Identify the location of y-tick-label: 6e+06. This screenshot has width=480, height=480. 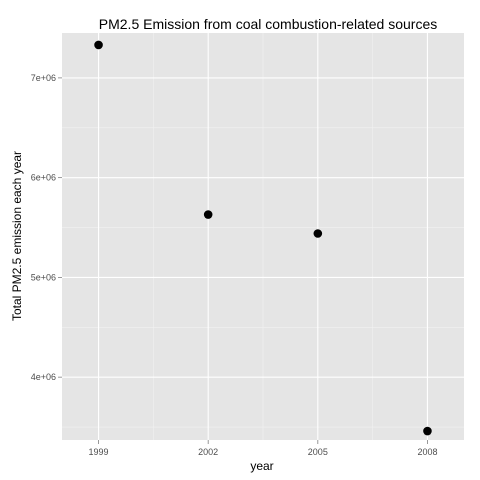
(43, 178).